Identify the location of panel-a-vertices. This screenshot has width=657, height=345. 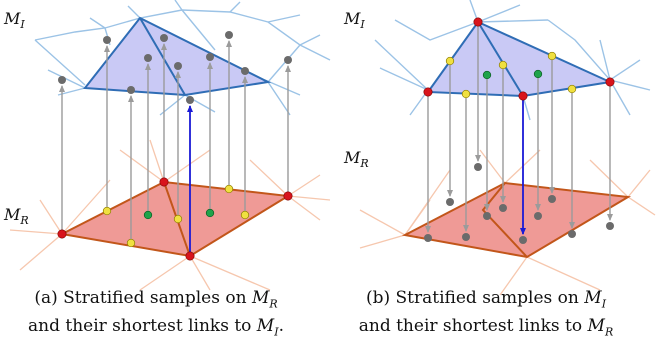
(175, 219).